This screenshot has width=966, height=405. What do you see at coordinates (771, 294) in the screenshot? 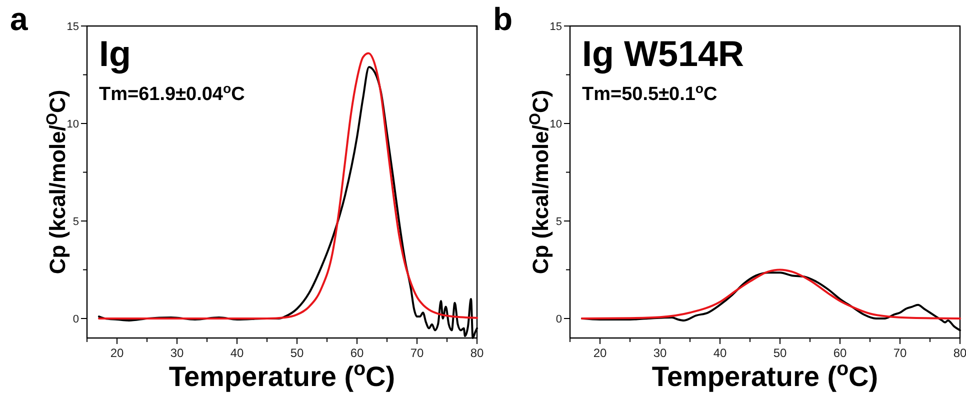
I see `line-series` at bounding box center [771, 294].